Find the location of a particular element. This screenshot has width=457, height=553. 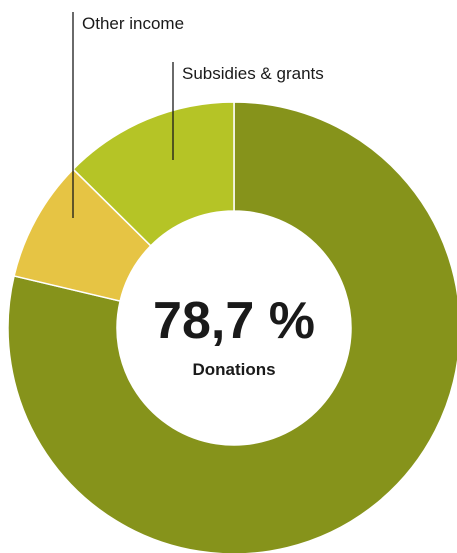

slice-subsidies-grants is located at coordinates (153, 174).